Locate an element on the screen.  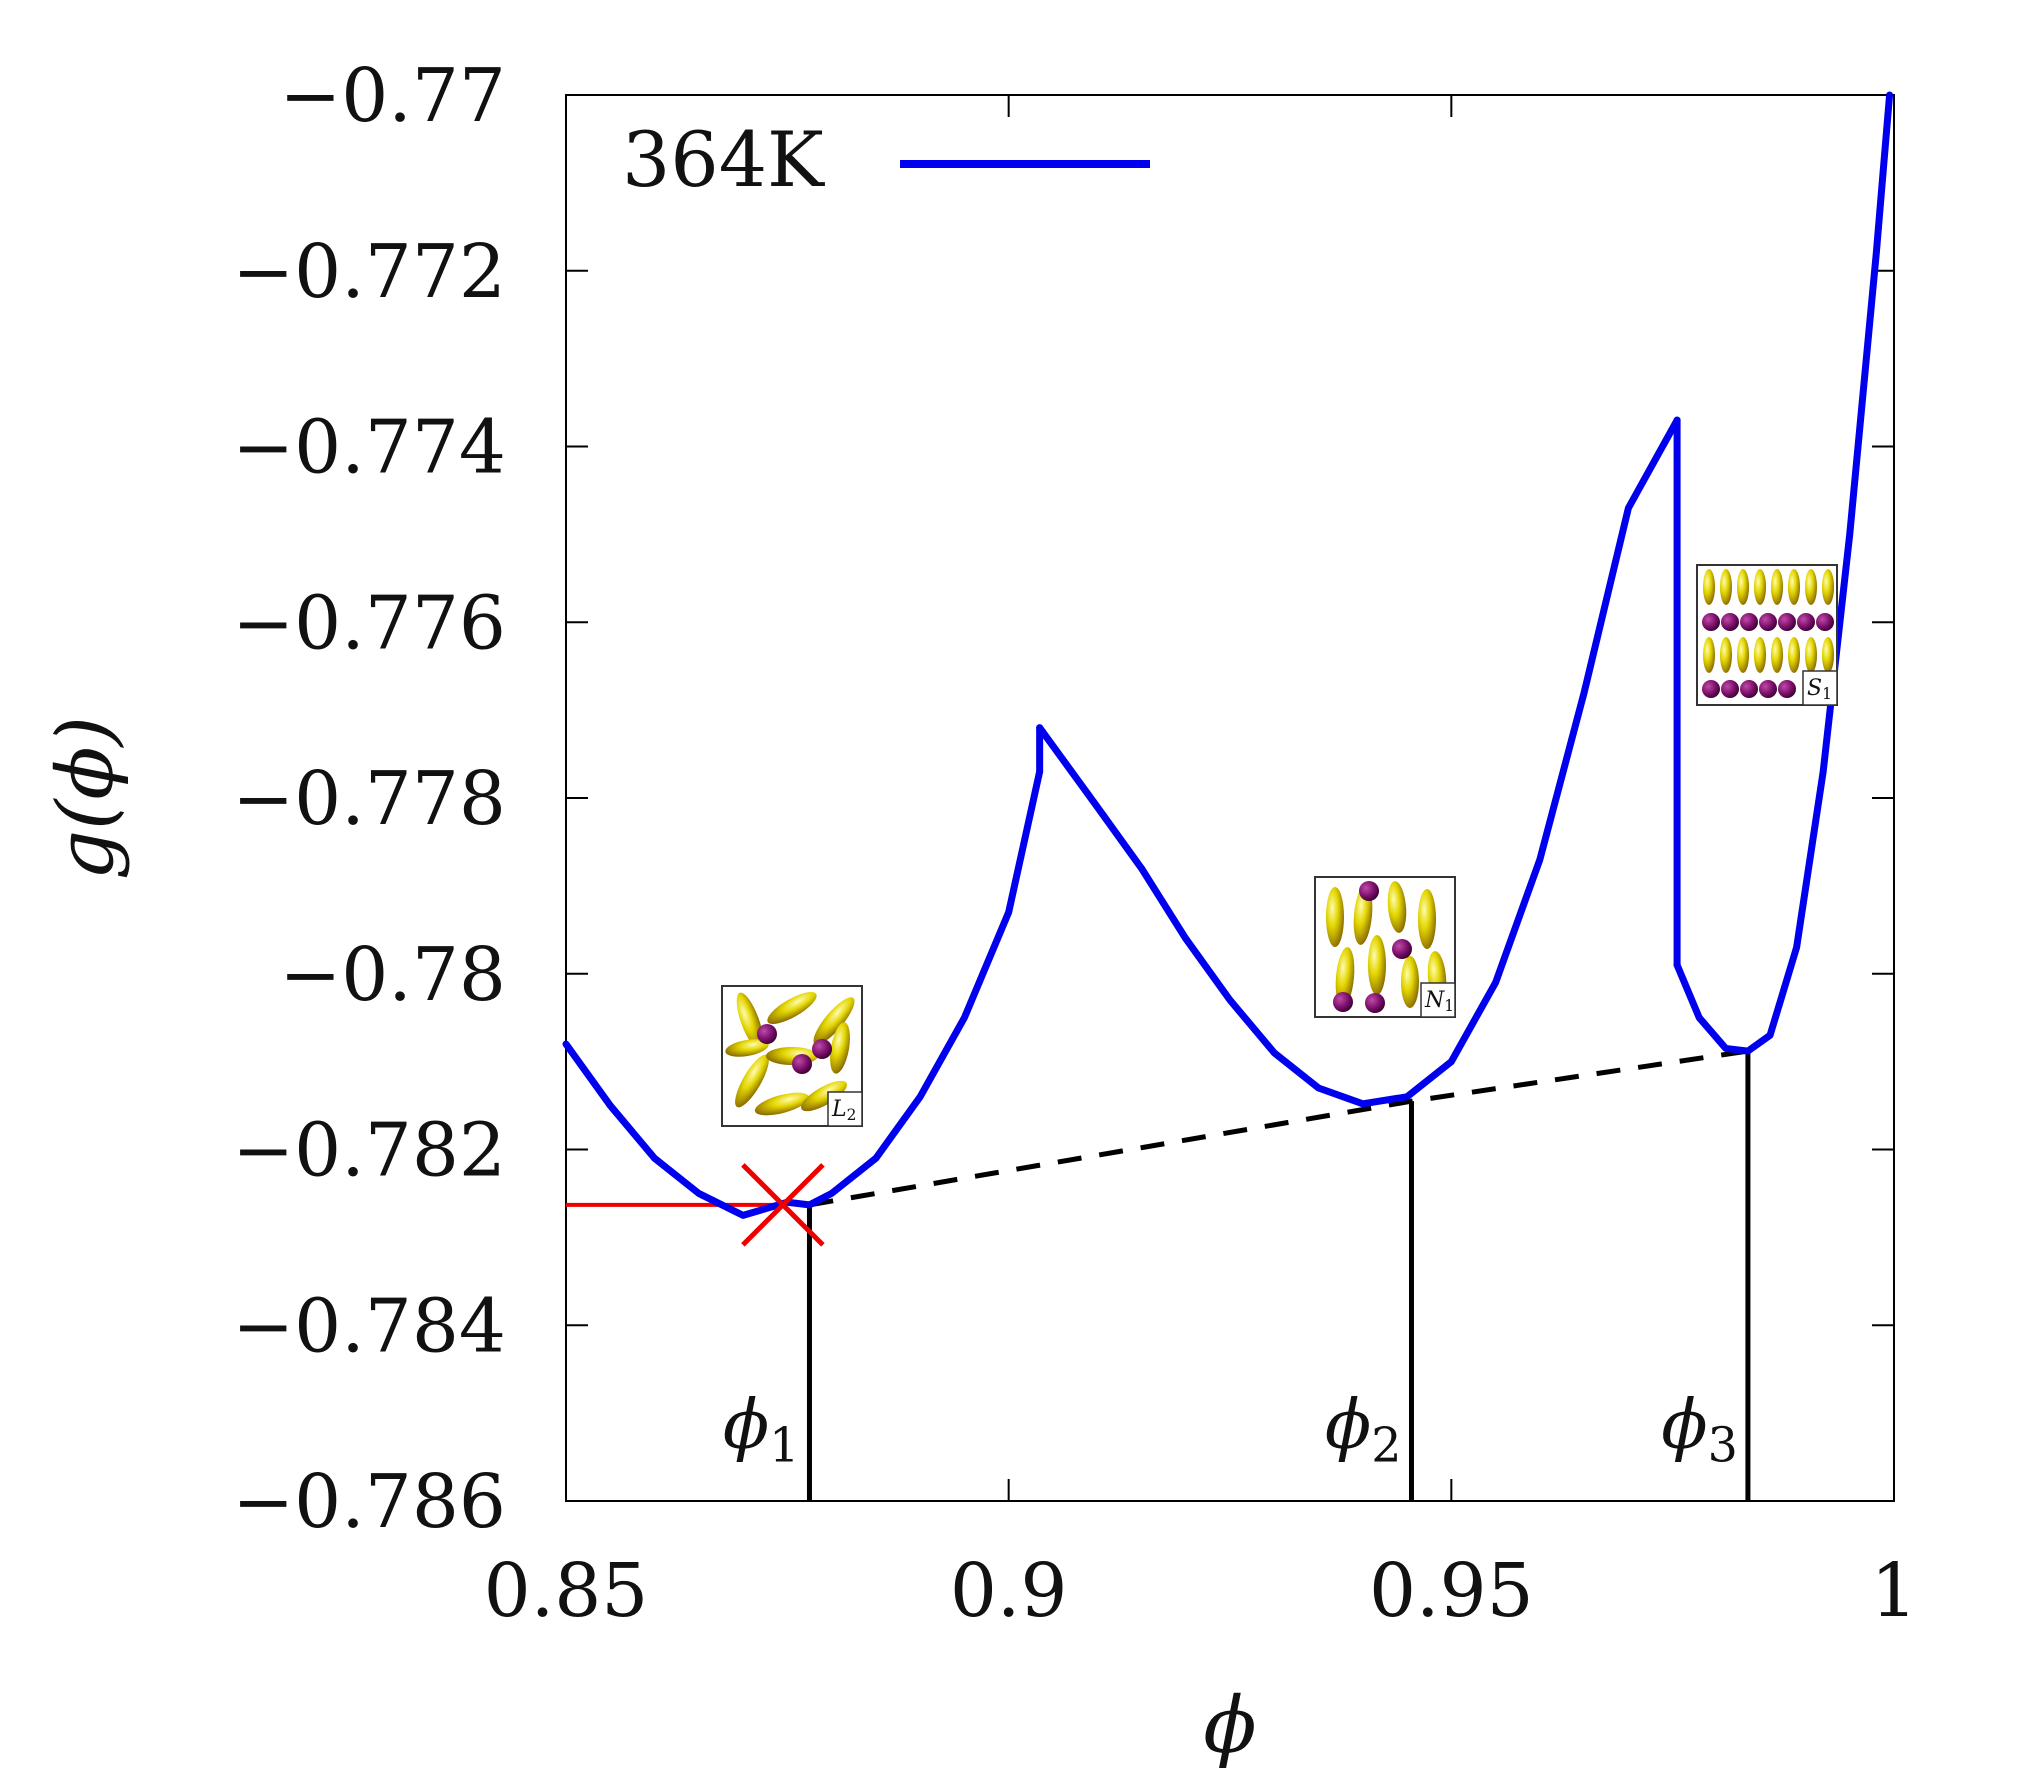
legend-label: 364K is located at coordinates (723, 159).